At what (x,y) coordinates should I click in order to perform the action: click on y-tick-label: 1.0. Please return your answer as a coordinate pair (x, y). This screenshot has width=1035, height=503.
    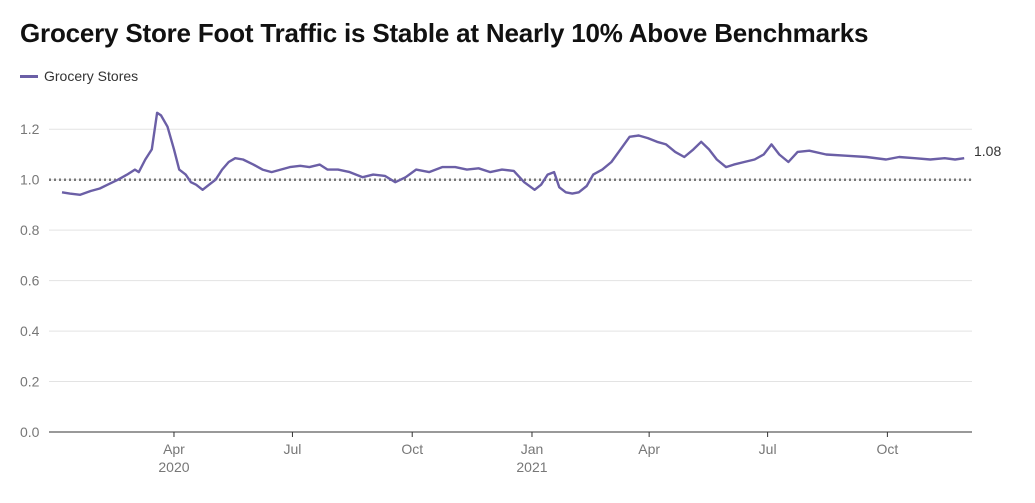
    Looking at the image, I should click on (30, 180).